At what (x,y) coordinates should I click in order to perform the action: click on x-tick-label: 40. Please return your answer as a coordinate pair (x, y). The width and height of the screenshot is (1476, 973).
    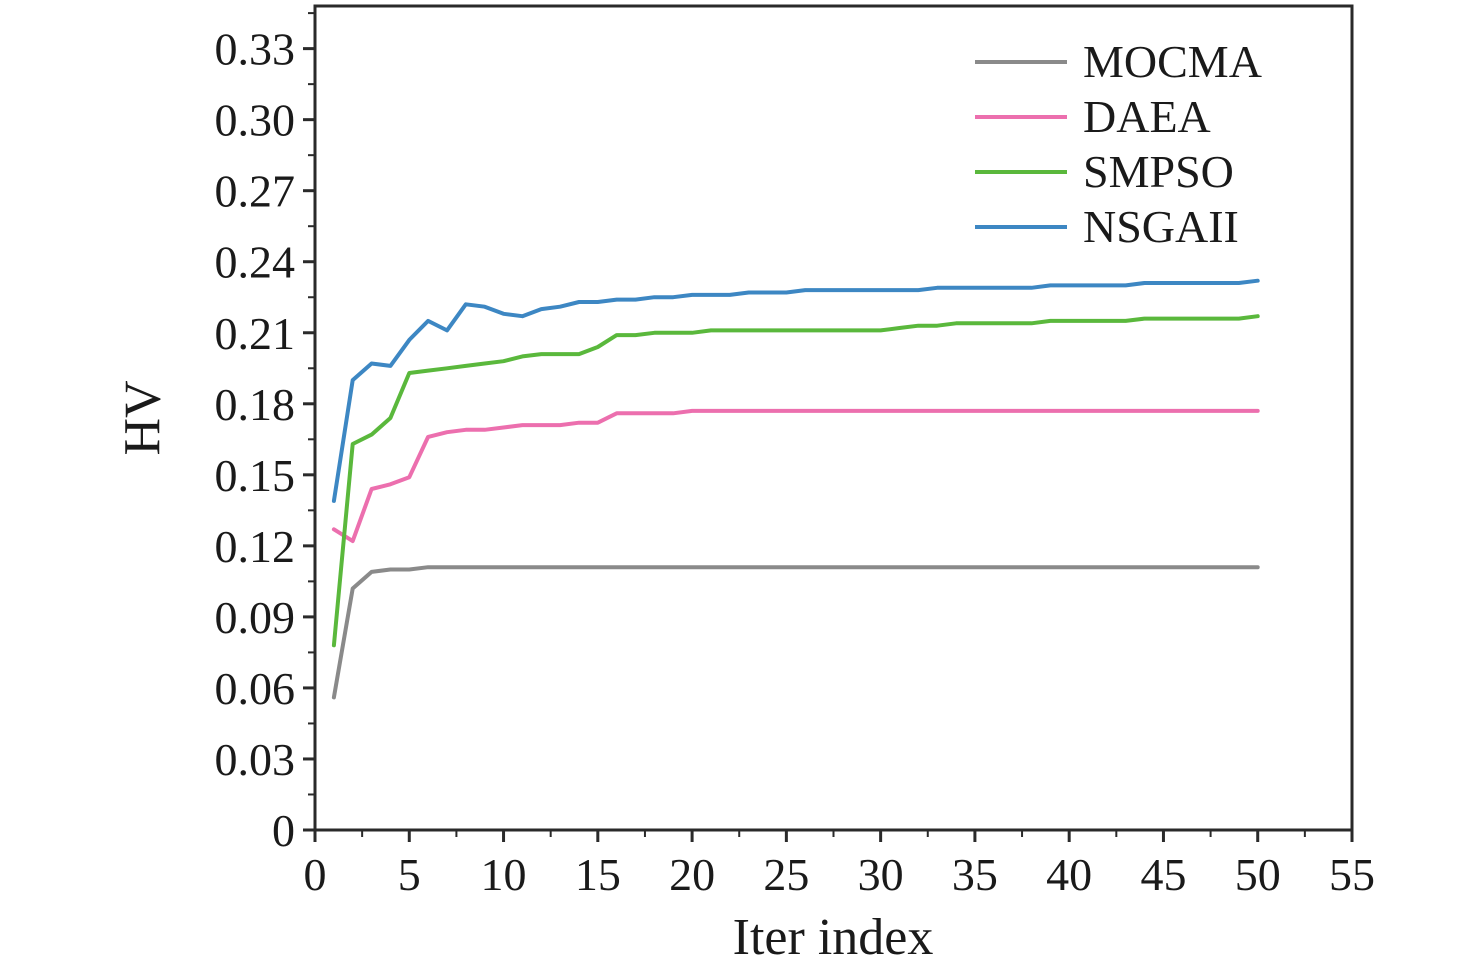
    Looking at the image, I should click on (1069, 874).